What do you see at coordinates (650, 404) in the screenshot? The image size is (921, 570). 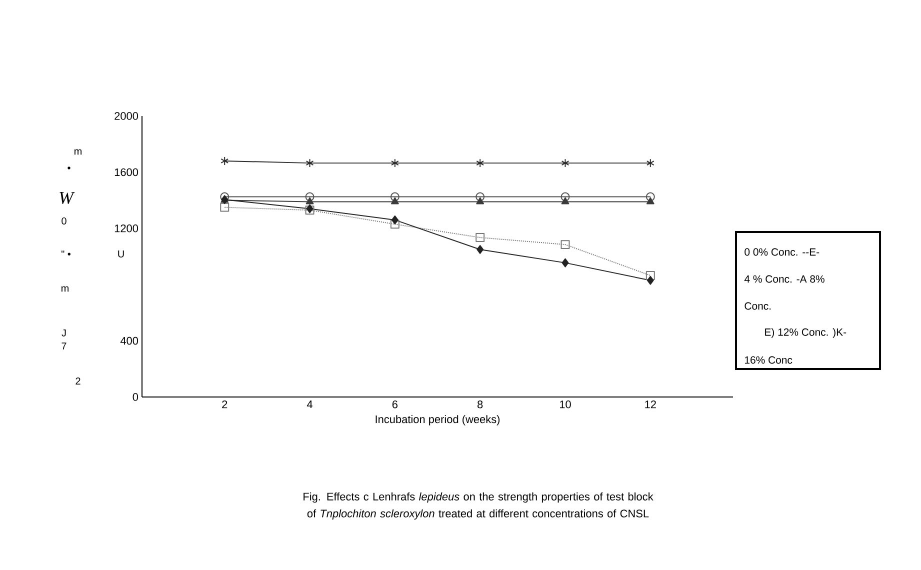 I see `x-tick-label: 12` at bounding box center [650, 404].